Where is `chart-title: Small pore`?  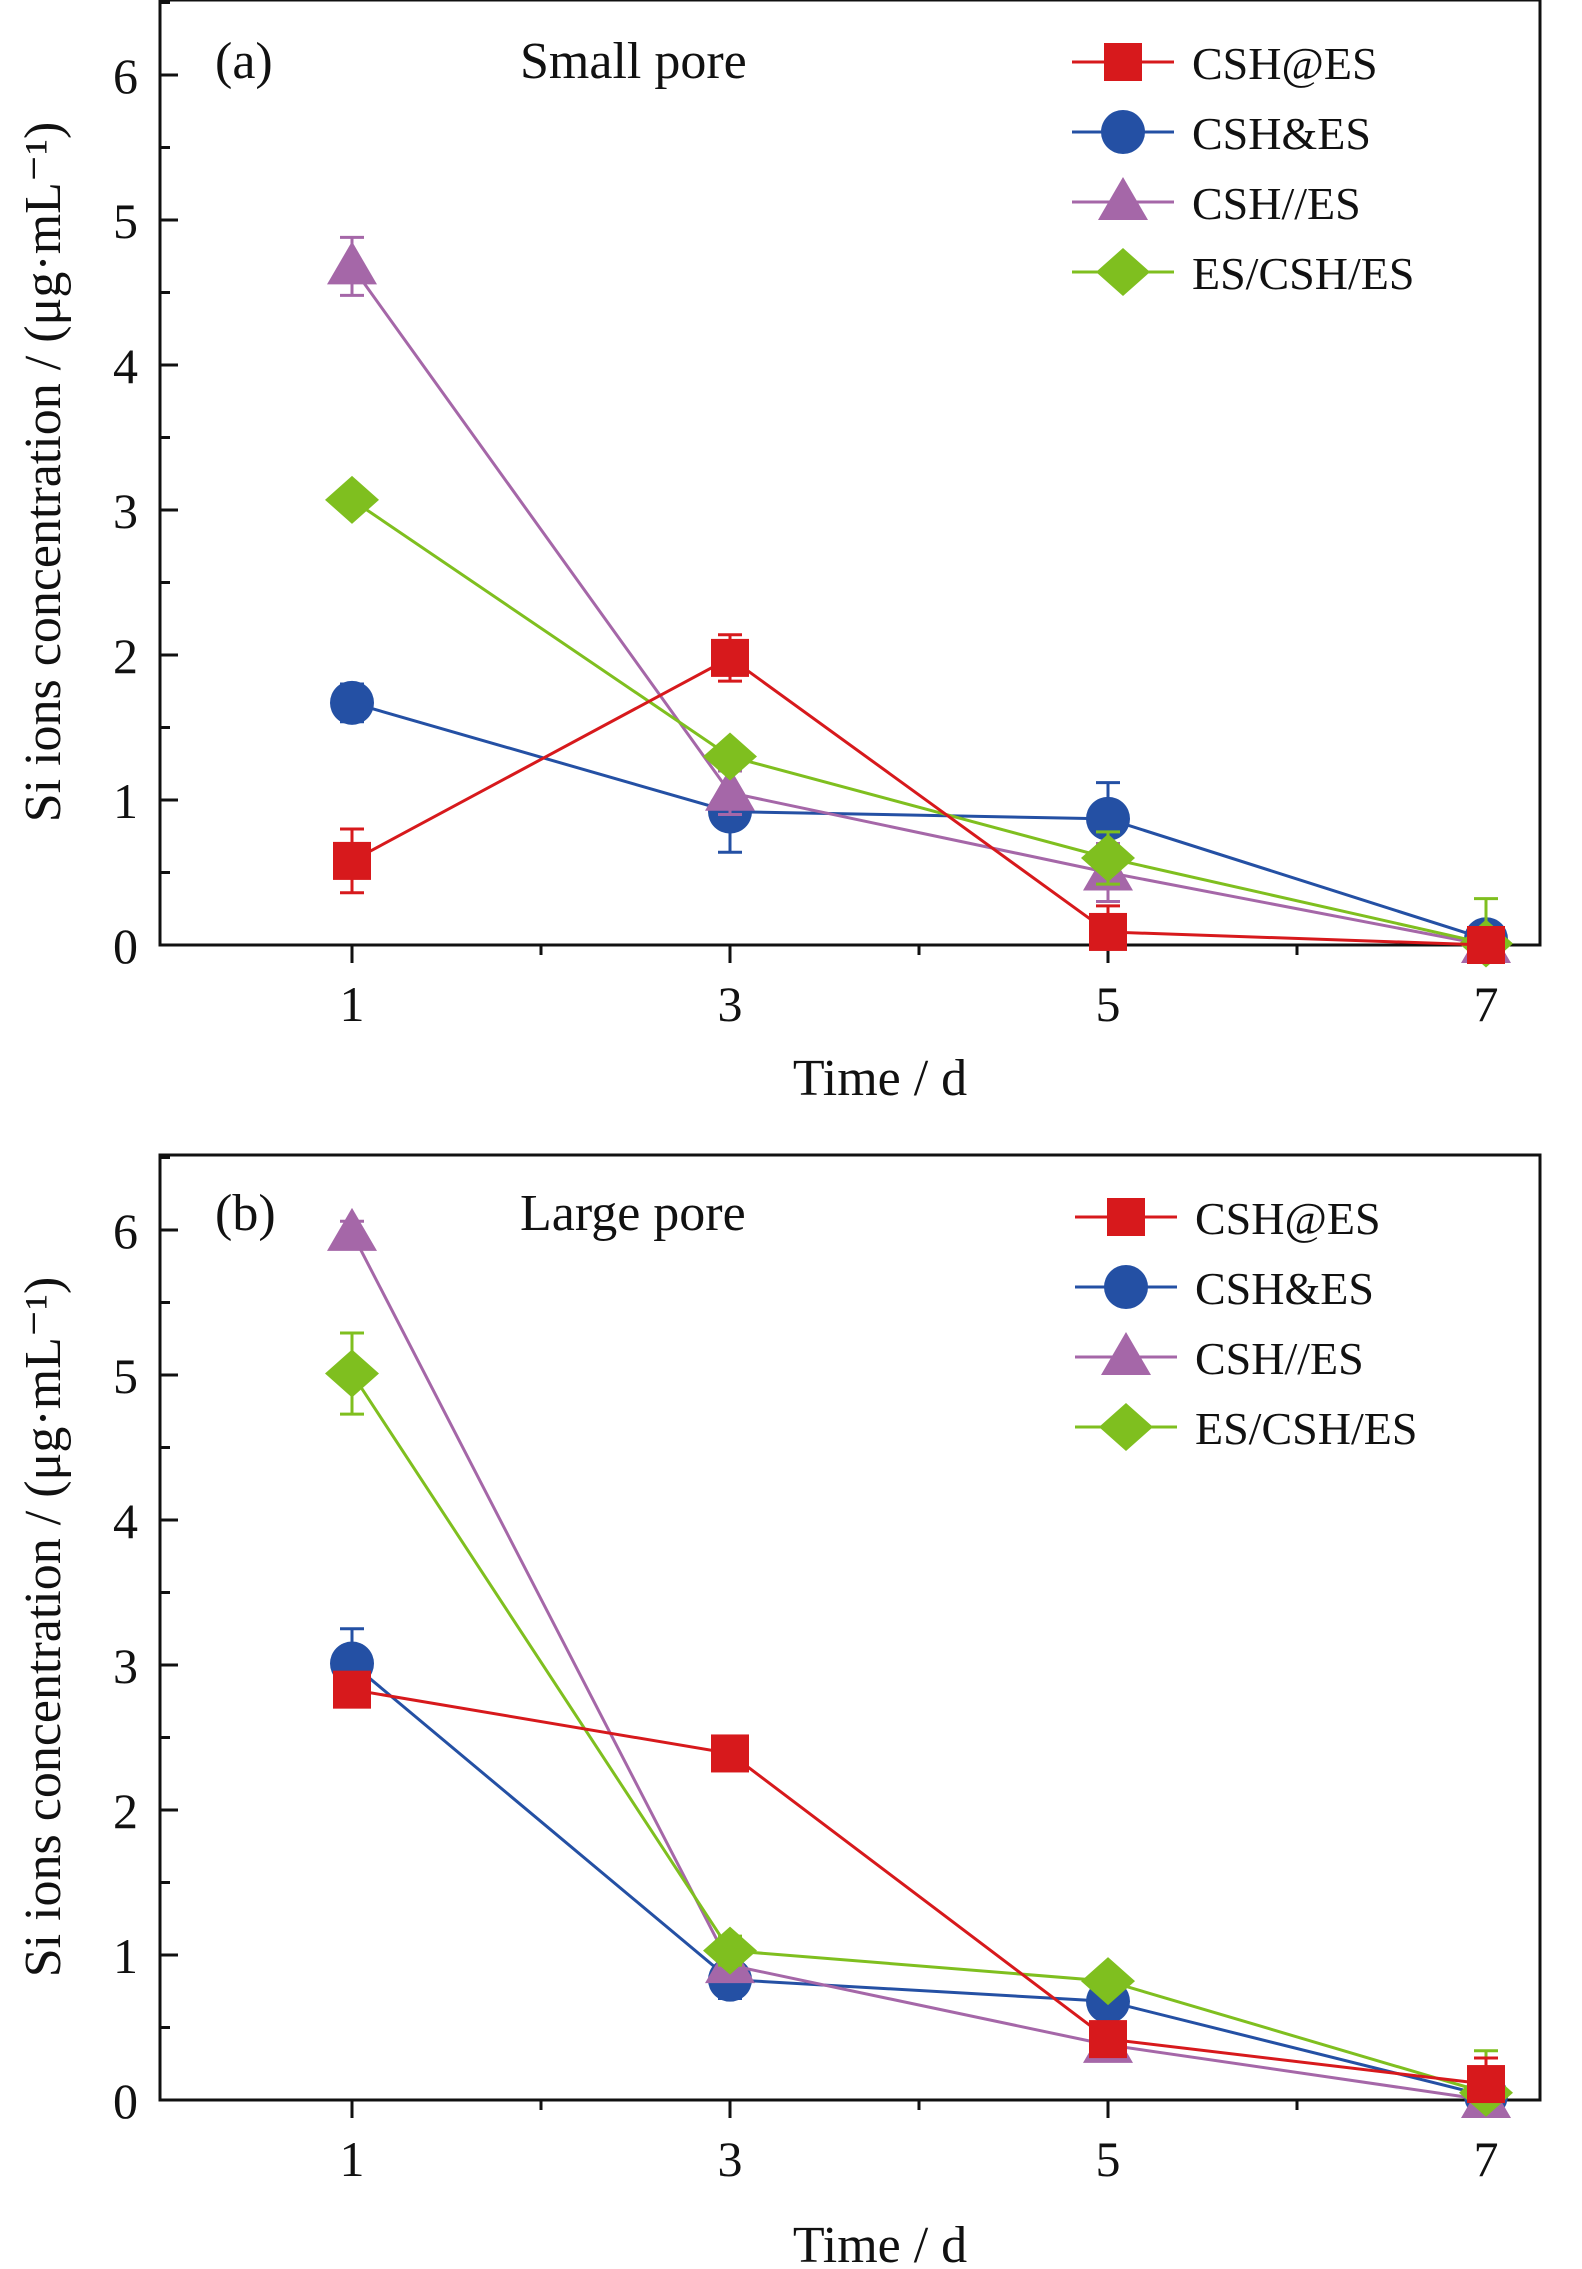
chart-title: Small pore is located at coordinates (633, 61).